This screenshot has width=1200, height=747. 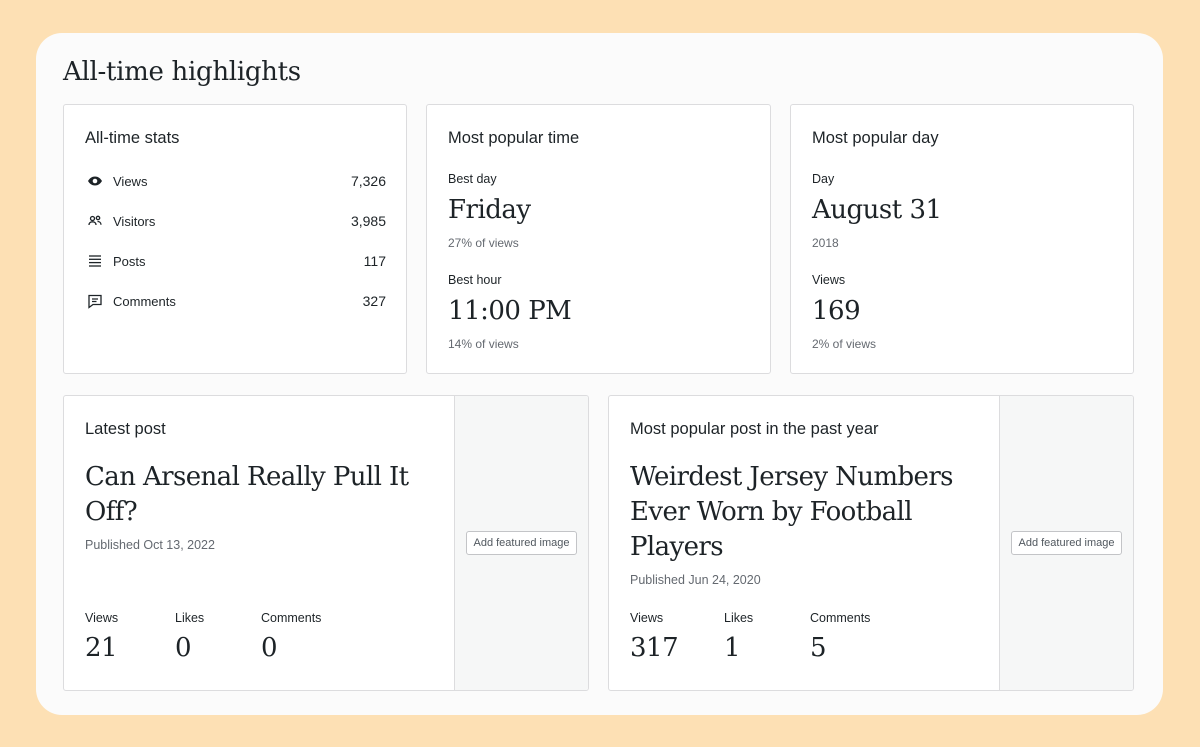 What do you see at coordinates (144, 301) in the screenshot?
I see `stat-label: Comments` at bounding box center [144, 301].